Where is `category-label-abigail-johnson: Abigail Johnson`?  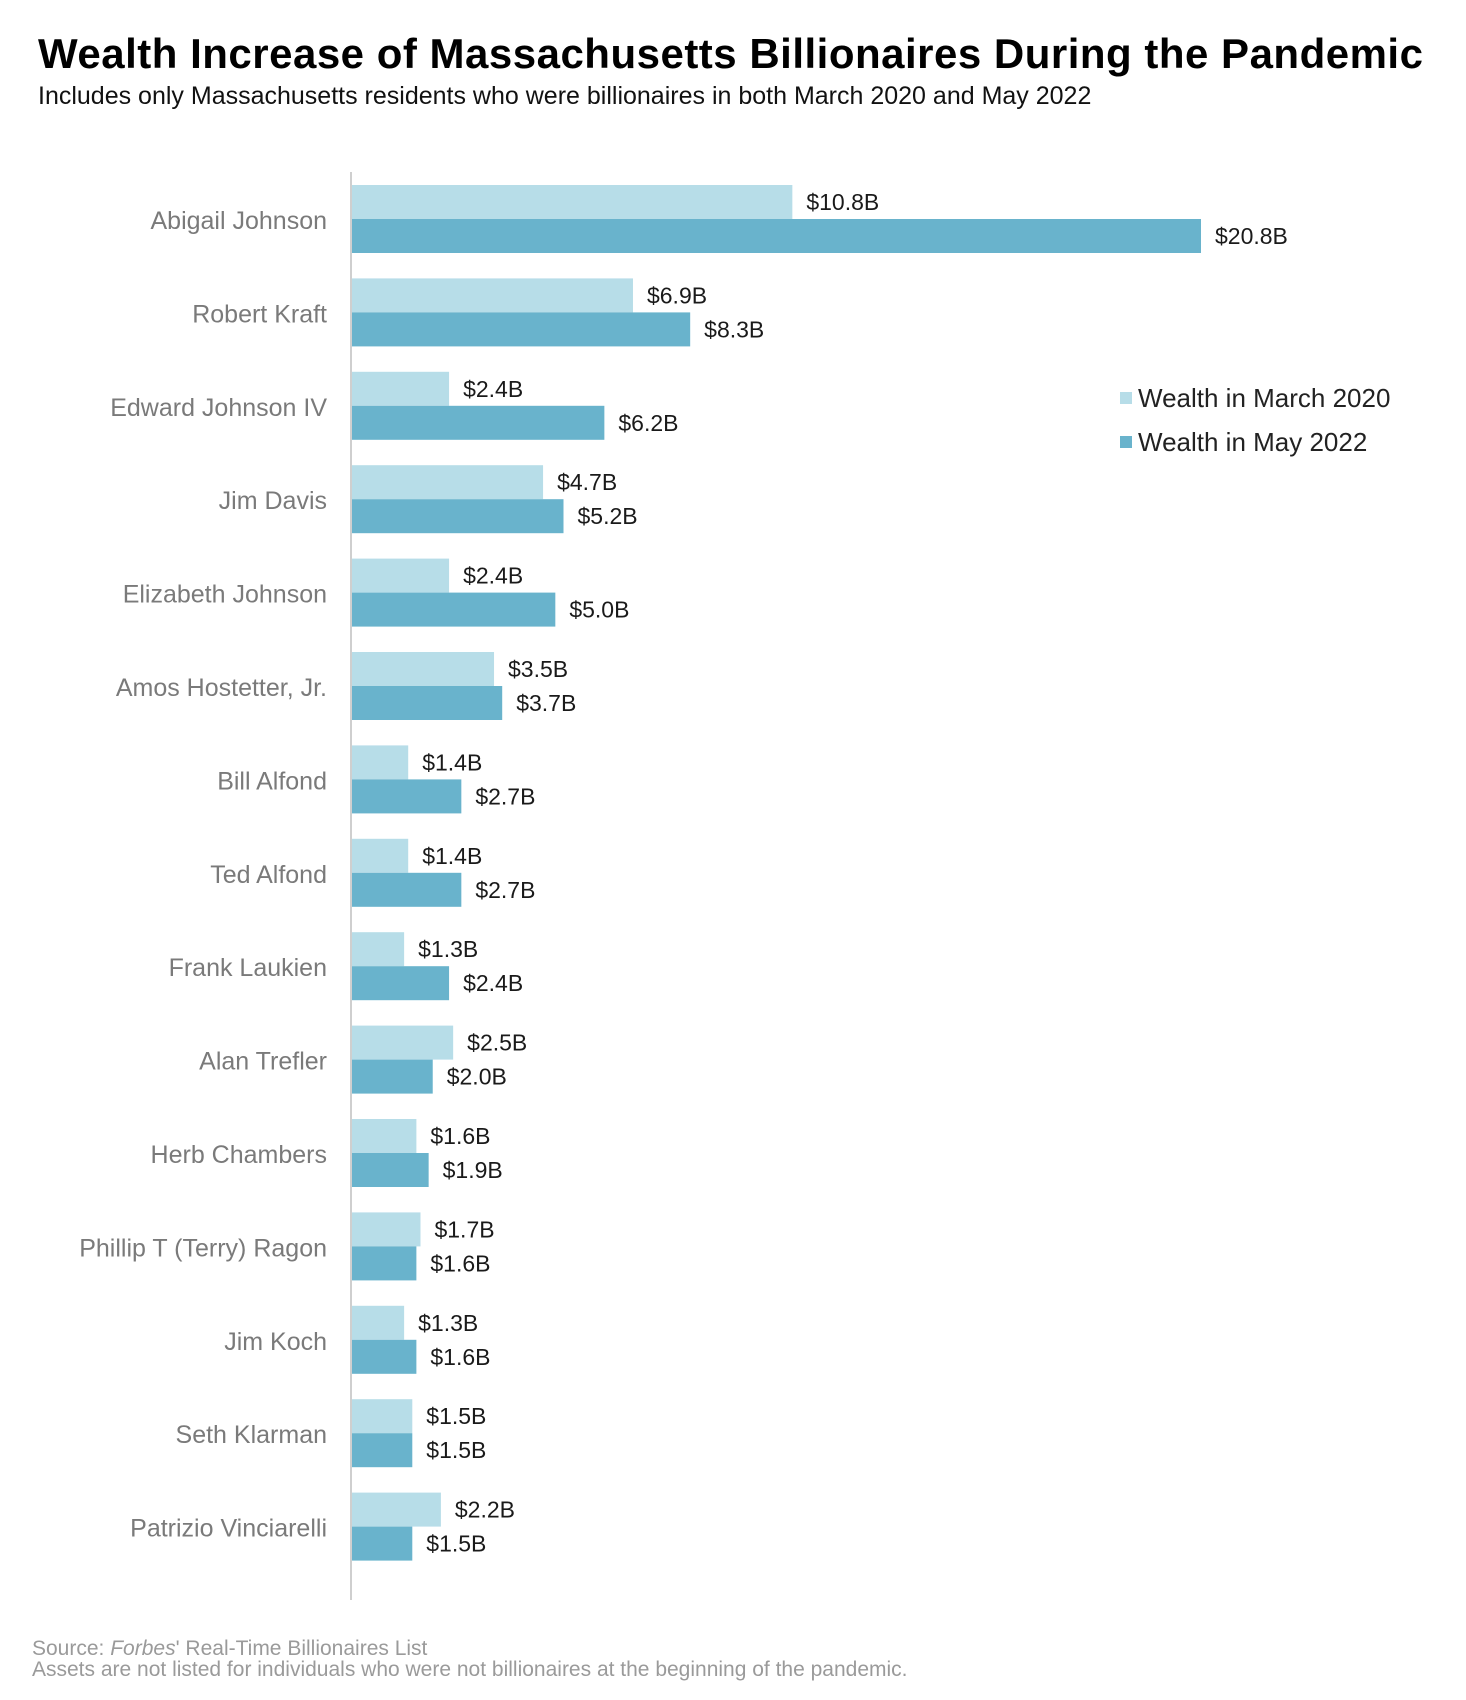 category-label-abigail-johnson: Abigail Johnson is located at coordinates (238, 221).